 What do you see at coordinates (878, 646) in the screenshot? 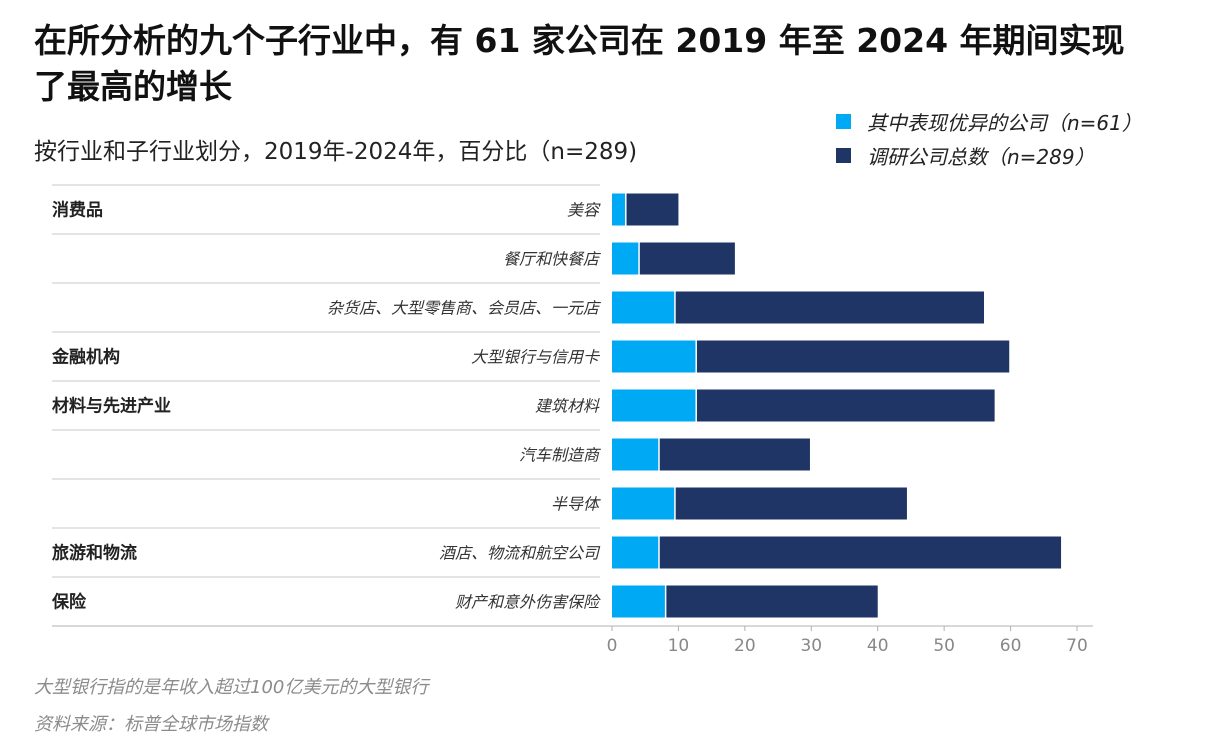
I see `x-tick-label: 40` at bounding box center [878, 646].